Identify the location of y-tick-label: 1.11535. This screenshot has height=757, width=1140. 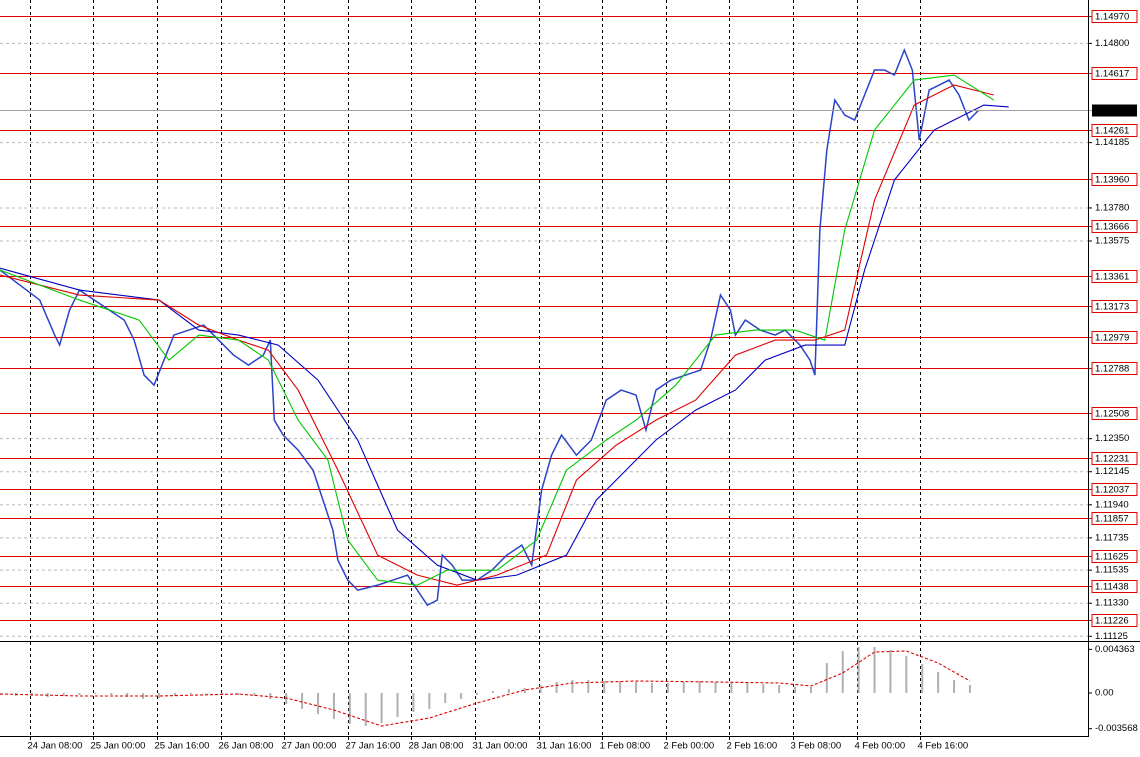
(1112, 570).